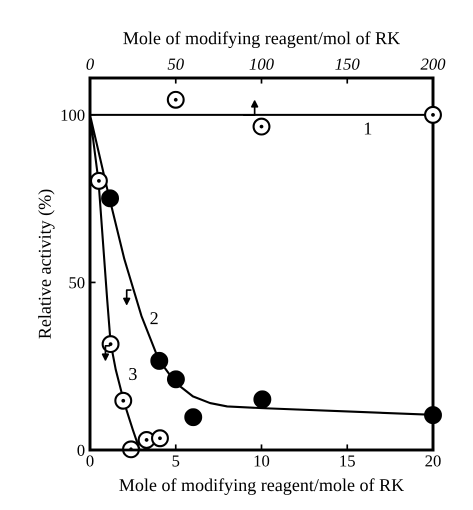 Image resolution: width=473 pixels, height=510 pixels. Describe the element at coordinates (433, 64) in the screenshot. I see `x2-tick-label: 200` at that location.